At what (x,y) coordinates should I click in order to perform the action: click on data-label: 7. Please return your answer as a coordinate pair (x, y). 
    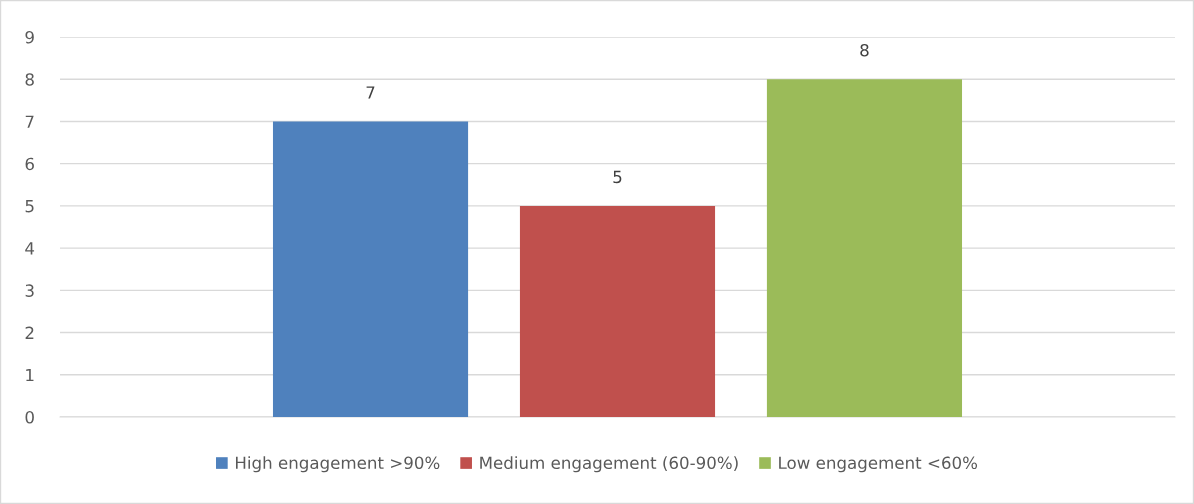
    Looking at the image, I should click on (370, 92).